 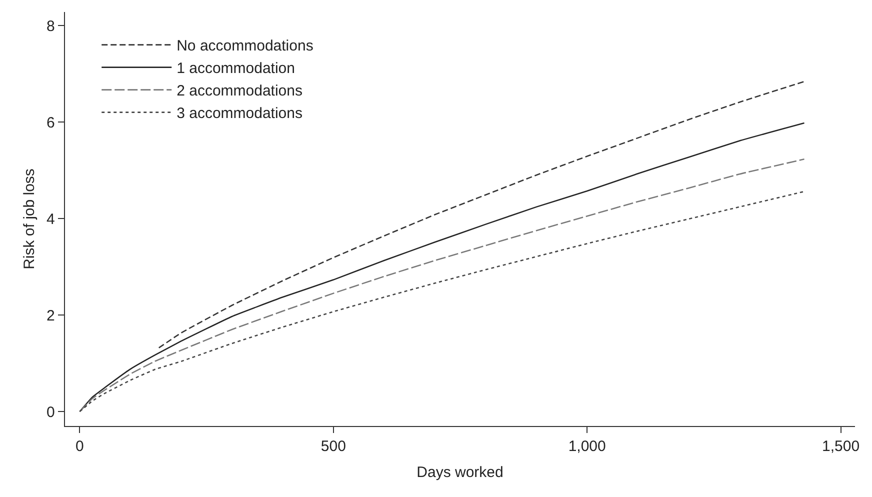 What do you see at coordinates (587, 447) in the screenshot?
I see `x-tick-label: 1,000` at bounding box center [587, 447].